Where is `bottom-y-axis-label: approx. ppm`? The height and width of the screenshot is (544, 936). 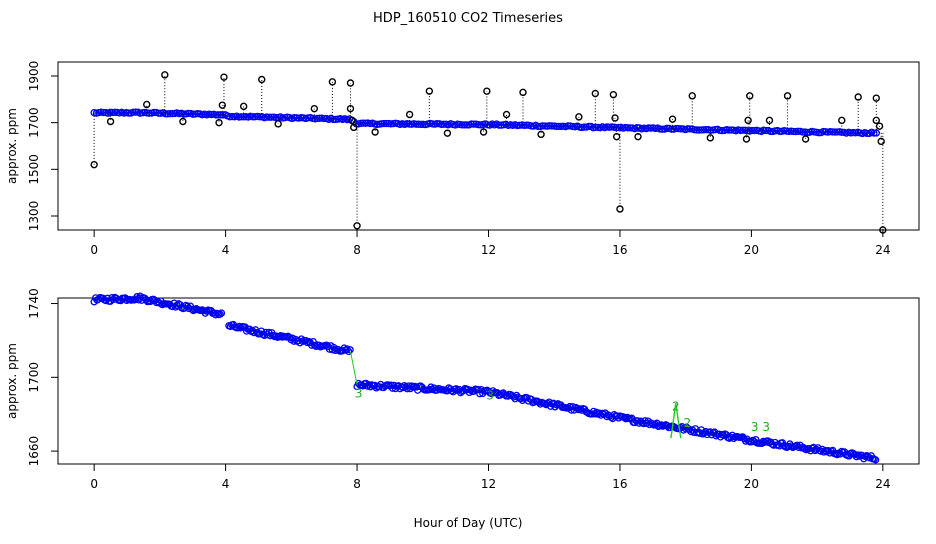 bottom-y-axis-label: approx. ppm is located at coordinates (12, 381).